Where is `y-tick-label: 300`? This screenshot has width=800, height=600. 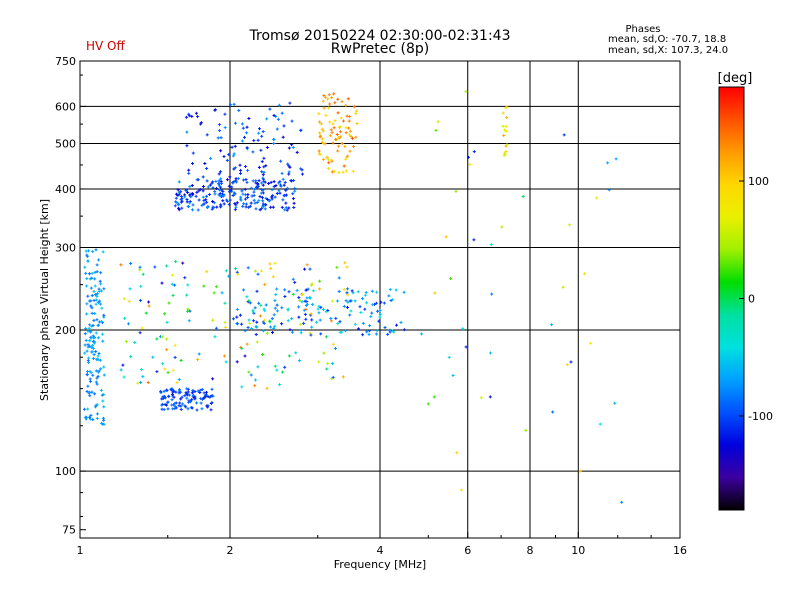
y-tick-label: 300 is located at coordinates (65, 248).